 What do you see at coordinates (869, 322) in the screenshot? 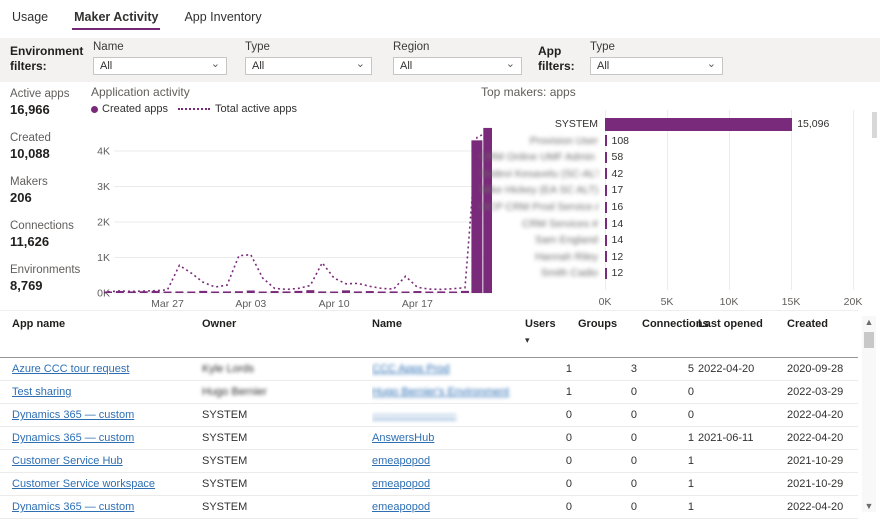
I see `scroll-up-icon: ▲︎` at bounding box center [869, 322].